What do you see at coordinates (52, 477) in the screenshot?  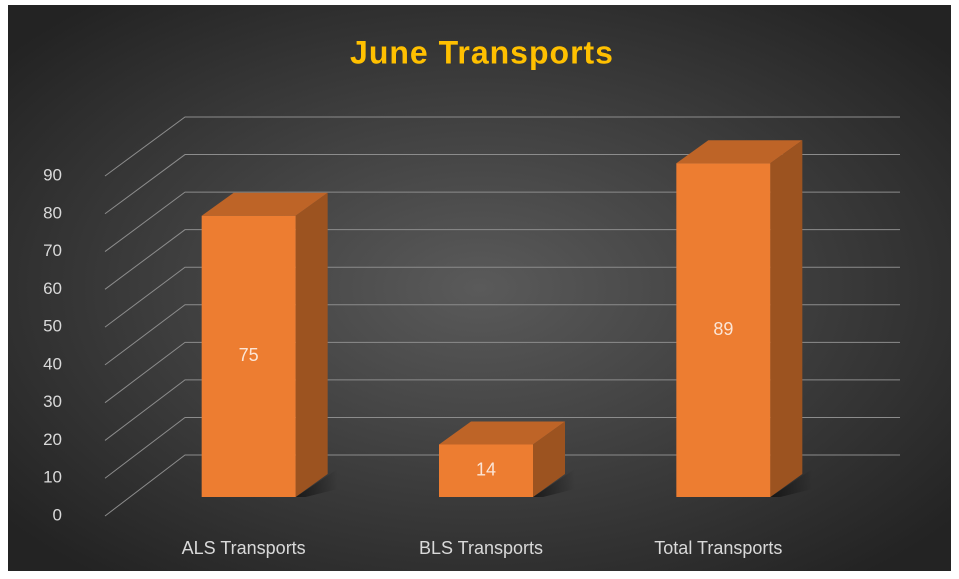 I see `y-tick-label: 10` at bounding box center [52, 477].